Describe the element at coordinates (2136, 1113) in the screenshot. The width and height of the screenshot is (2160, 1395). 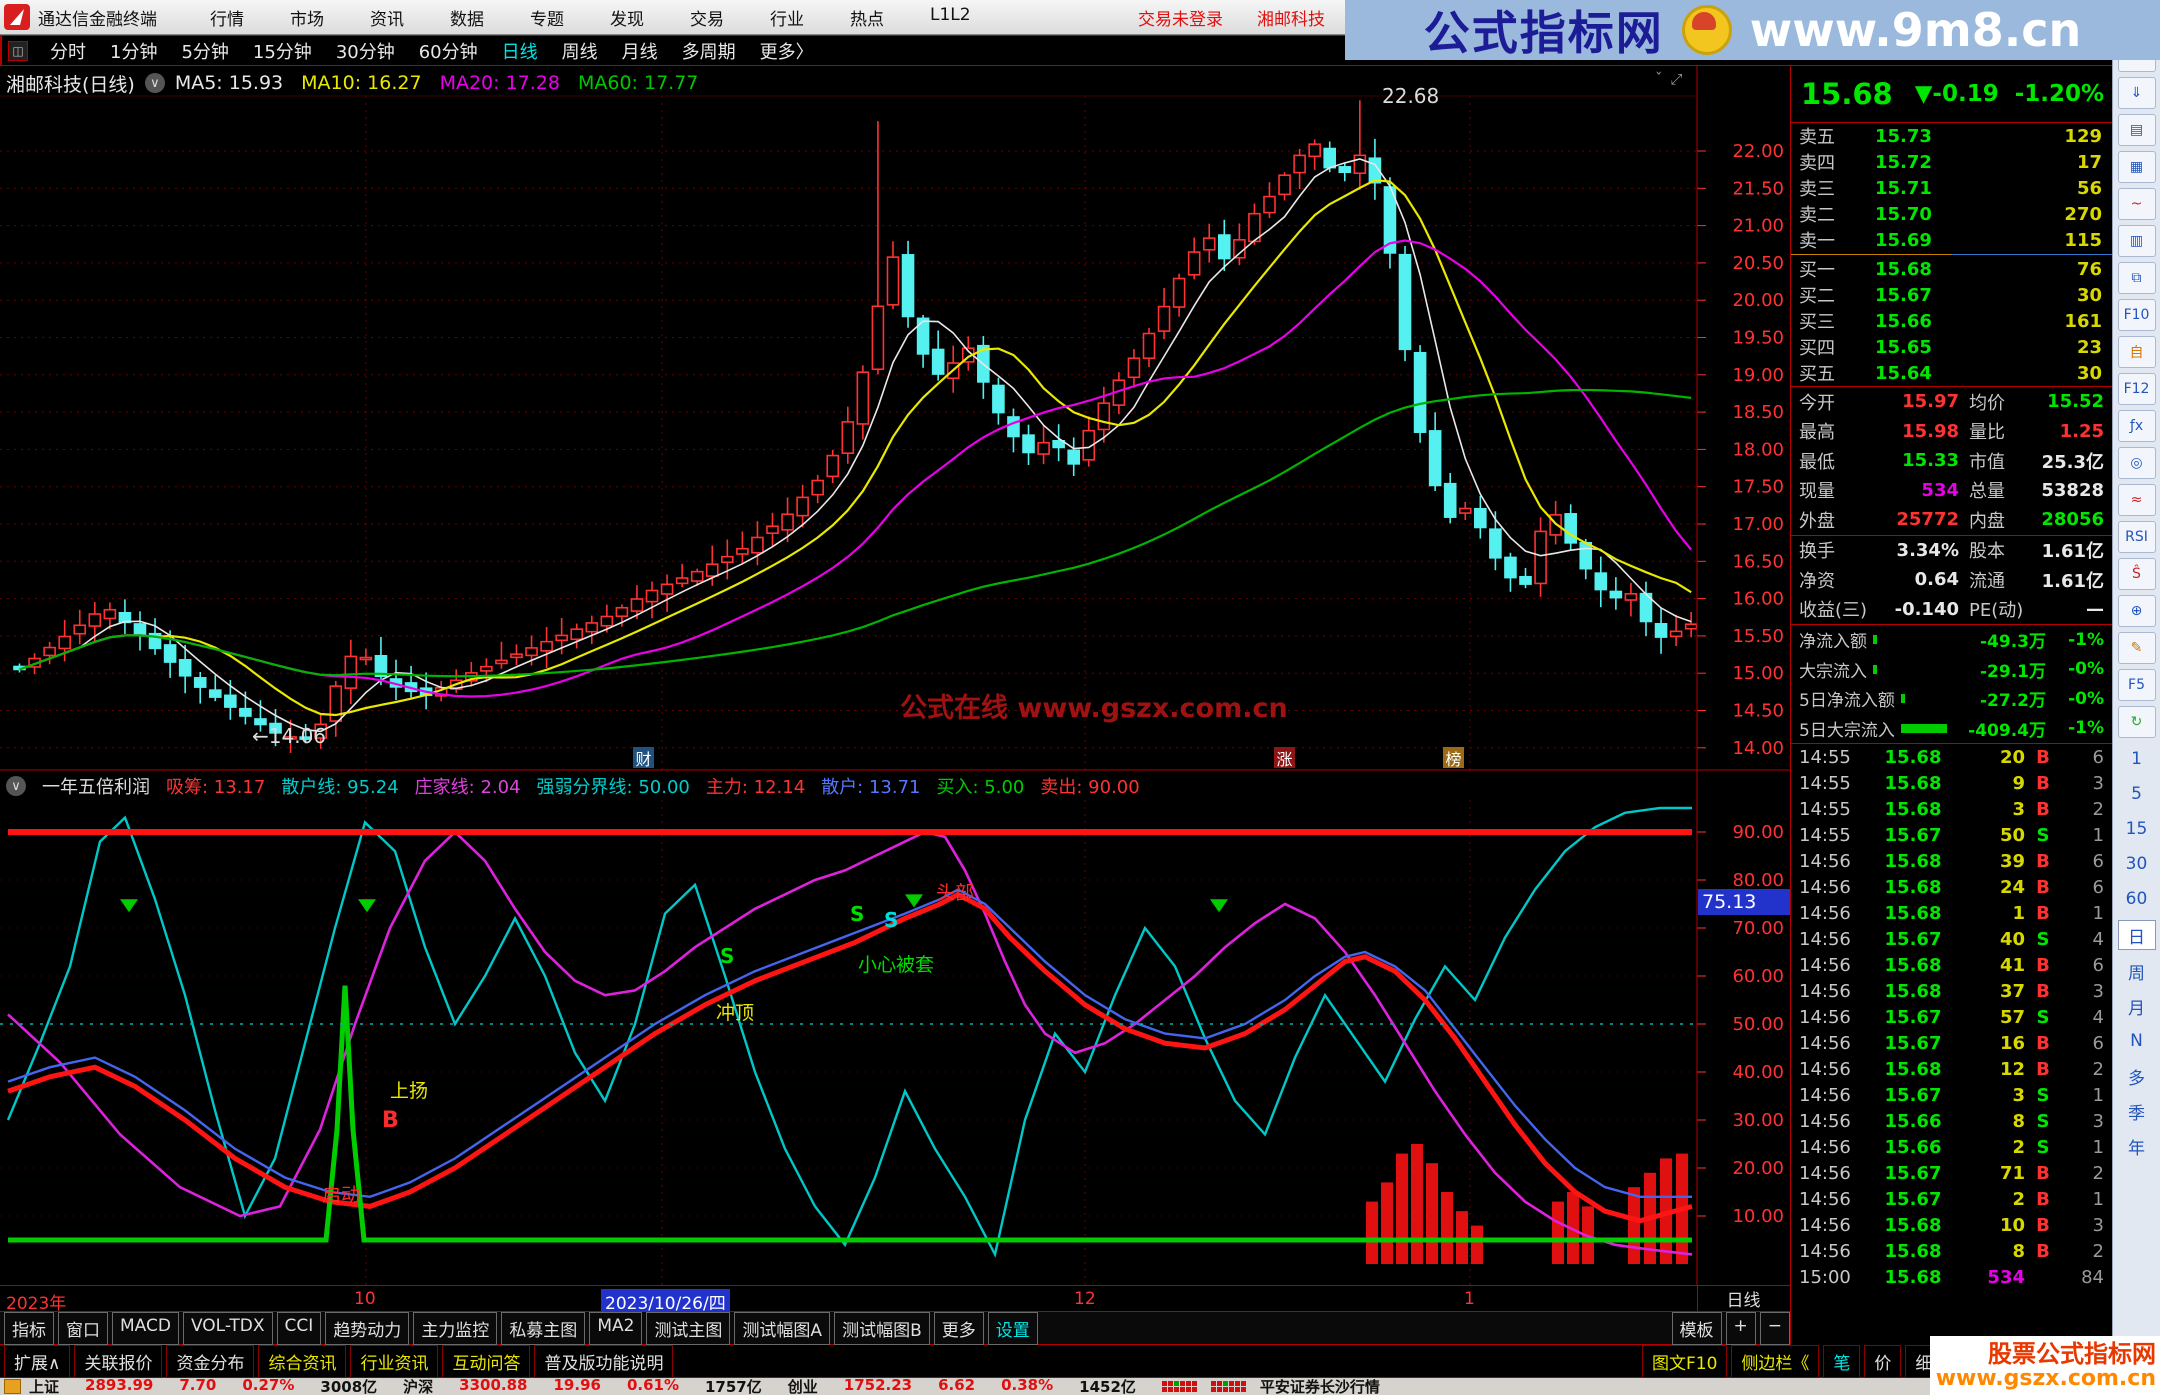
I see `side-period-季: 季` at that location.